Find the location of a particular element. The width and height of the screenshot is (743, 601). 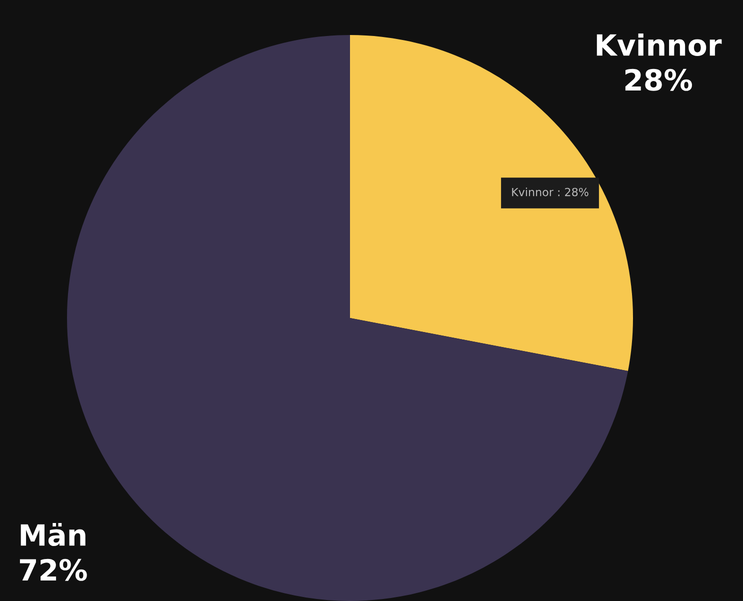

slice-label: Kvinnor is located at coordinates (659, 44).